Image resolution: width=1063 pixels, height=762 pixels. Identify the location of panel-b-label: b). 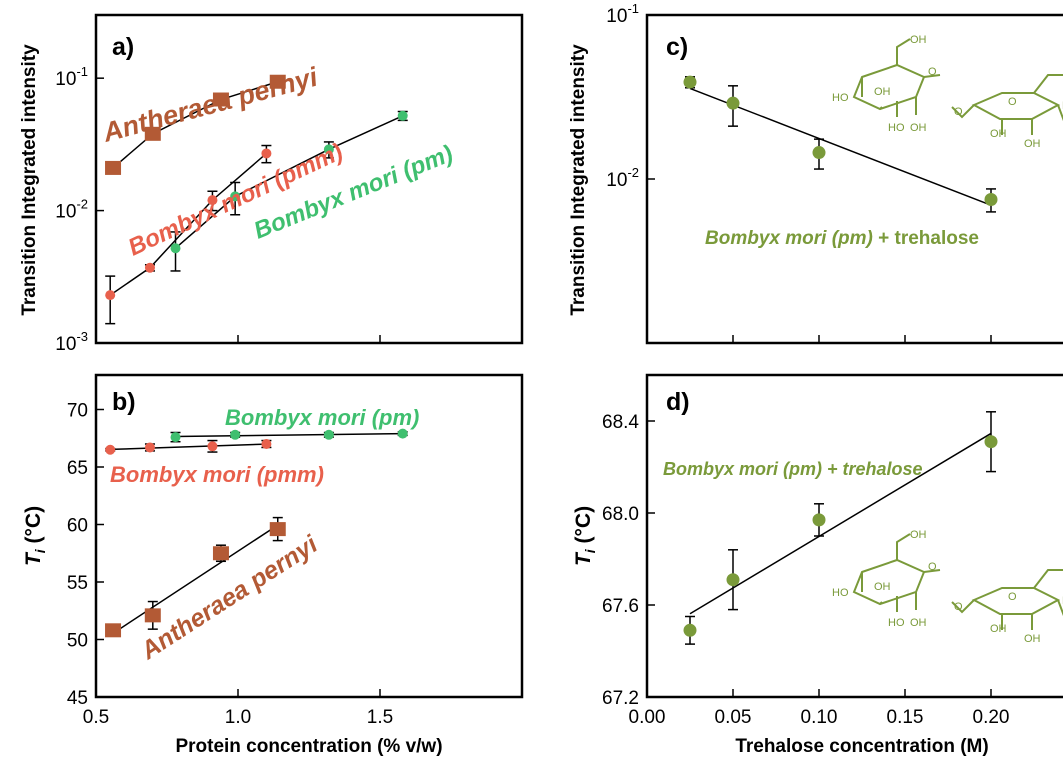
(124, 402).